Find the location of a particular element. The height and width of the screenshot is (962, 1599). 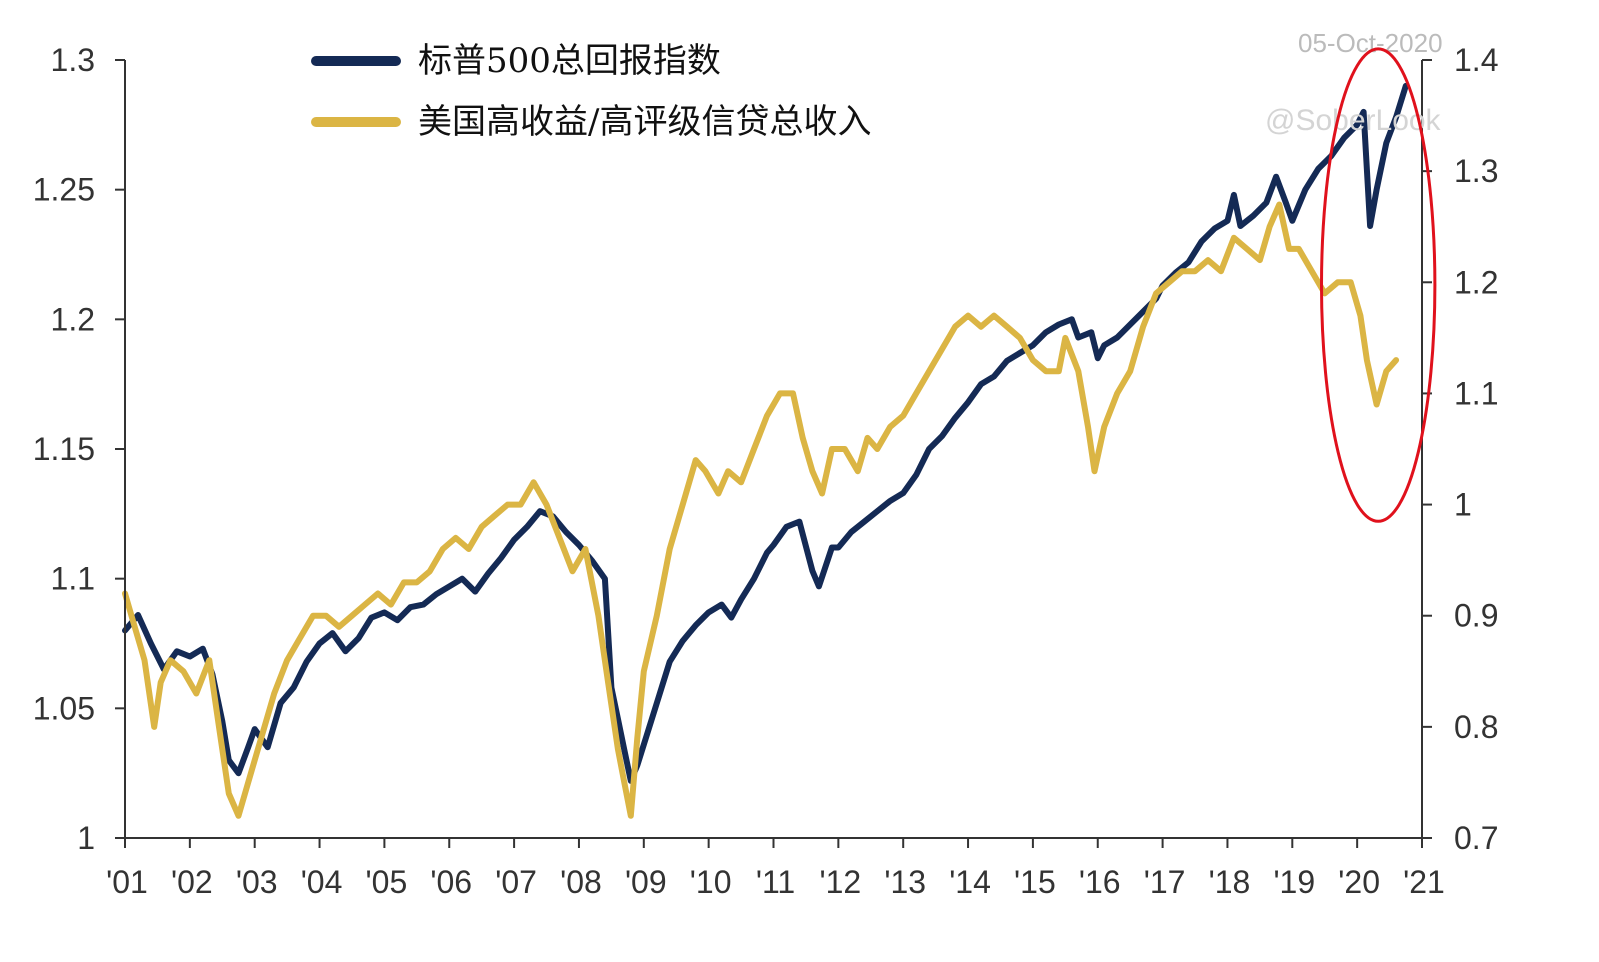

left-tick-label: 1.05 is located at coordinates (64, 708).